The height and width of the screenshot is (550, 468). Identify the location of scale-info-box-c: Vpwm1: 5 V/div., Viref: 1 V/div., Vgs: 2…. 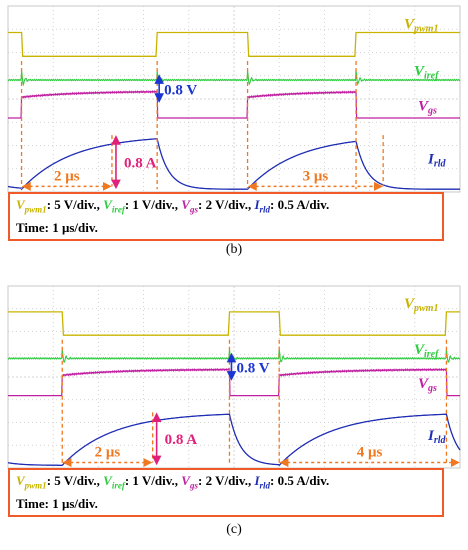
(226, 492).